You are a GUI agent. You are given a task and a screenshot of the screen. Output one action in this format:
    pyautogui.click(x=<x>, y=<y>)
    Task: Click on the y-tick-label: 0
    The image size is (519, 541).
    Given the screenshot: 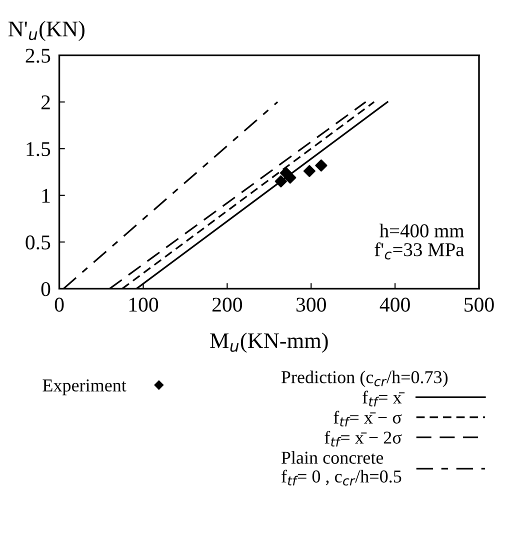 What is the action you would take?
    pyautogui.click(x=45, y=289)
    